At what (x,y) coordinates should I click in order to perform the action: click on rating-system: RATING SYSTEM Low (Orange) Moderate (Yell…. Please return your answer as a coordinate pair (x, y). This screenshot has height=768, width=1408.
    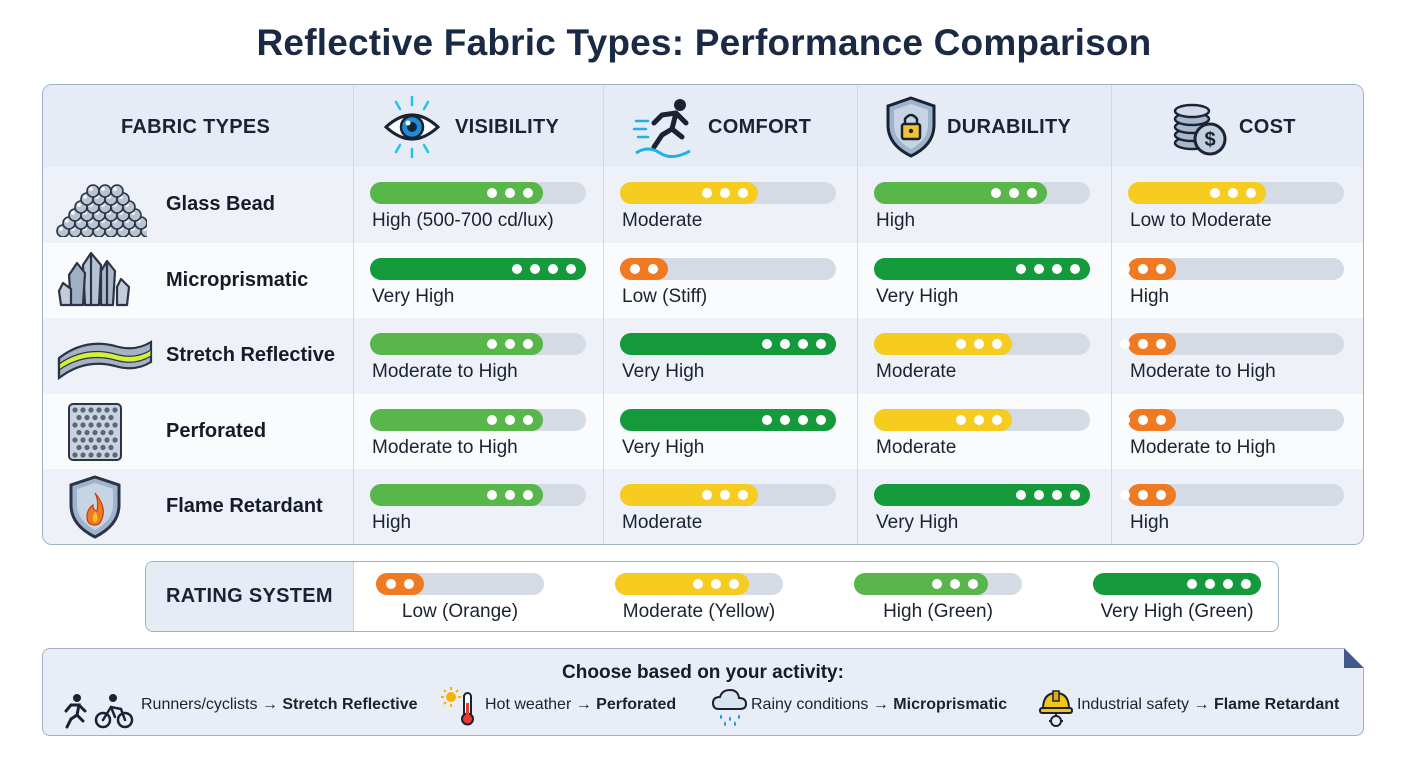
    Looking at the image, I should click on (712, 596).